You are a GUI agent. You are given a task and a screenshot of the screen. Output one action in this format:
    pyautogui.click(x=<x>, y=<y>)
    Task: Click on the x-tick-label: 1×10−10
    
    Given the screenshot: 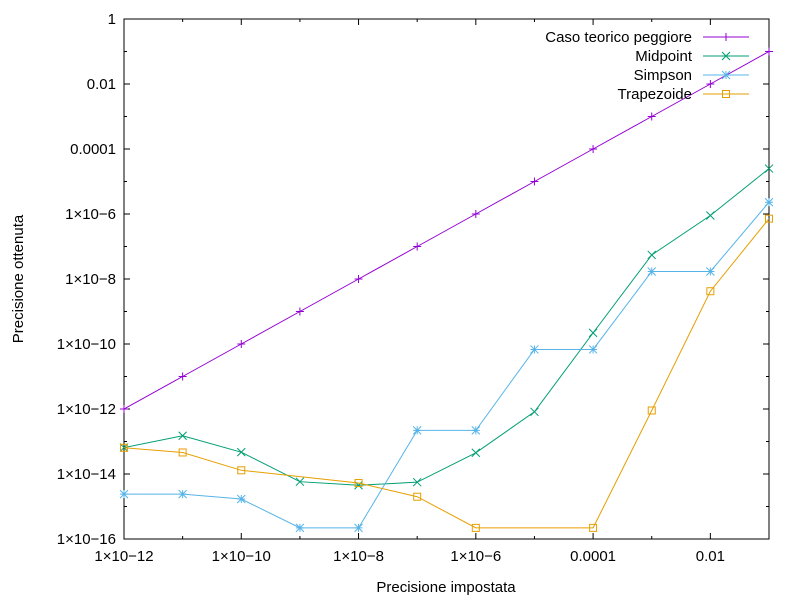 What is the action you would take?
    pyautogui.click(x=241, y=556)
    